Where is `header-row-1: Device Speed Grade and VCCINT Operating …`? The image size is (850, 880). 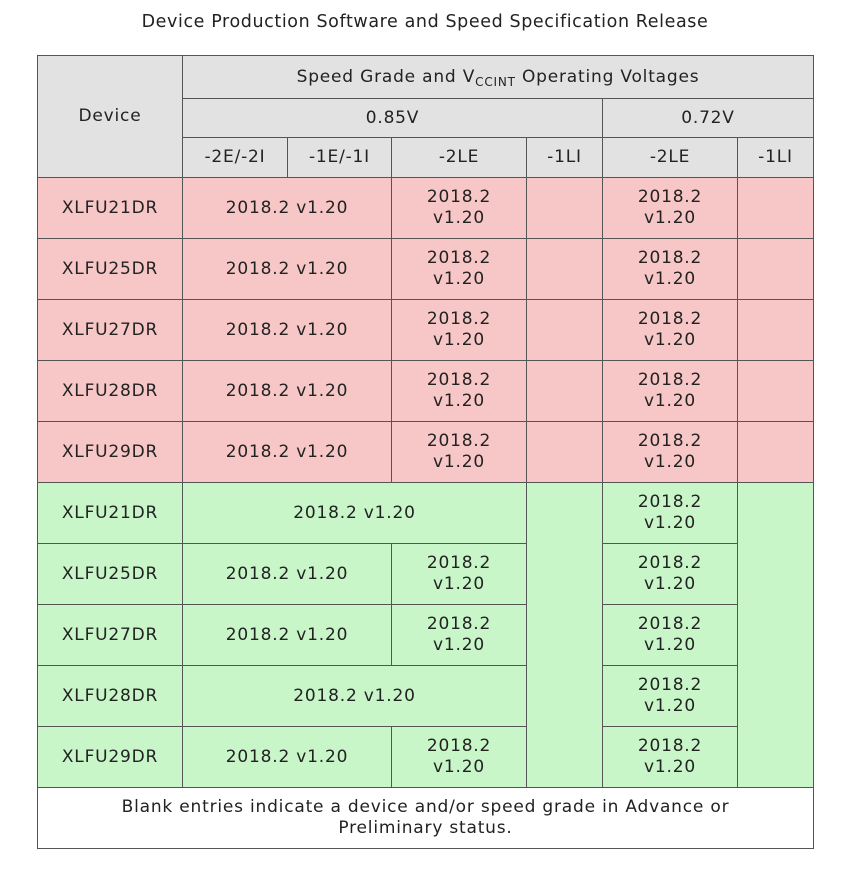 header-row-1: Device Speed Grade and VCCINT Operating … is located at coordinates (425, 116).